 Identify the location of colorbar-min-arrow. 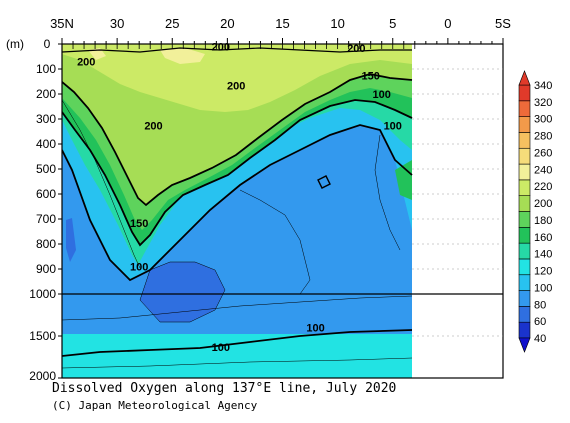
(524, 345).